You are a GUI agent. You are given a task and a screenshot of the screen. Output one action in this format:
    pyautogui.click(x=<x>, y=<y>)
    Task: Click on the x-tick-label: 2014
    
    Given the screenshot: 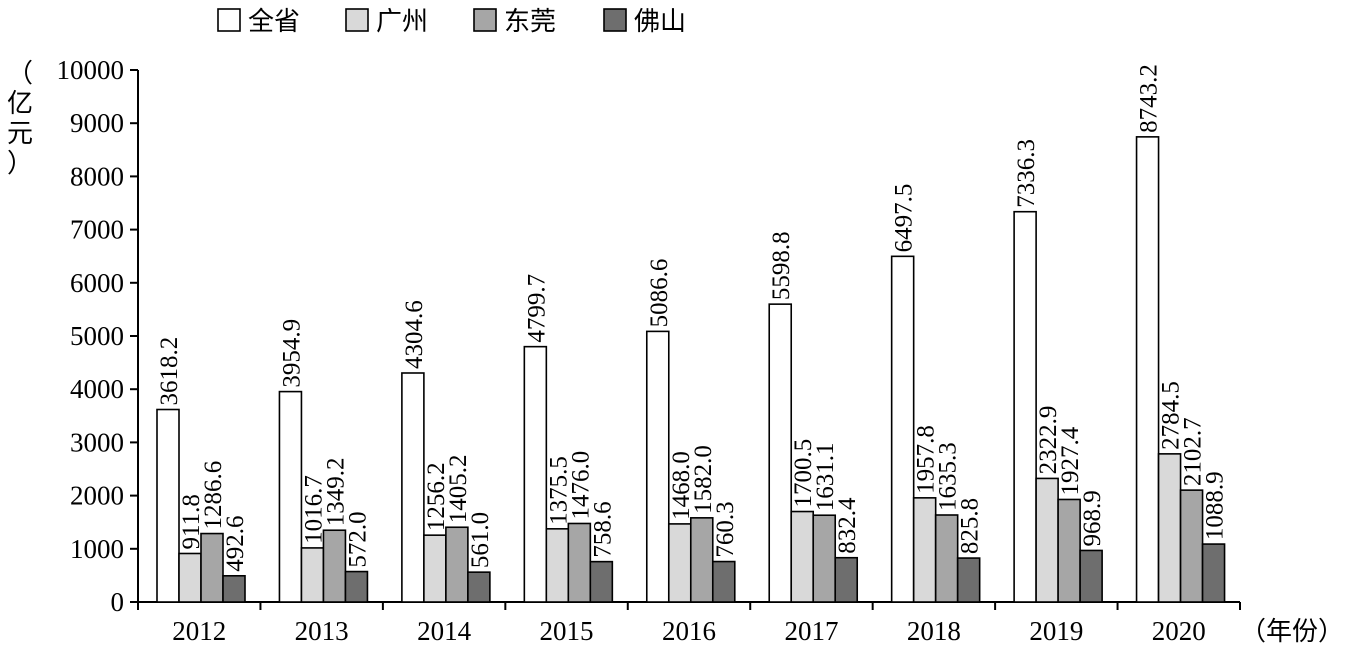 What is the action you would take?
    pyautogui.click(x=444, y=631)
    